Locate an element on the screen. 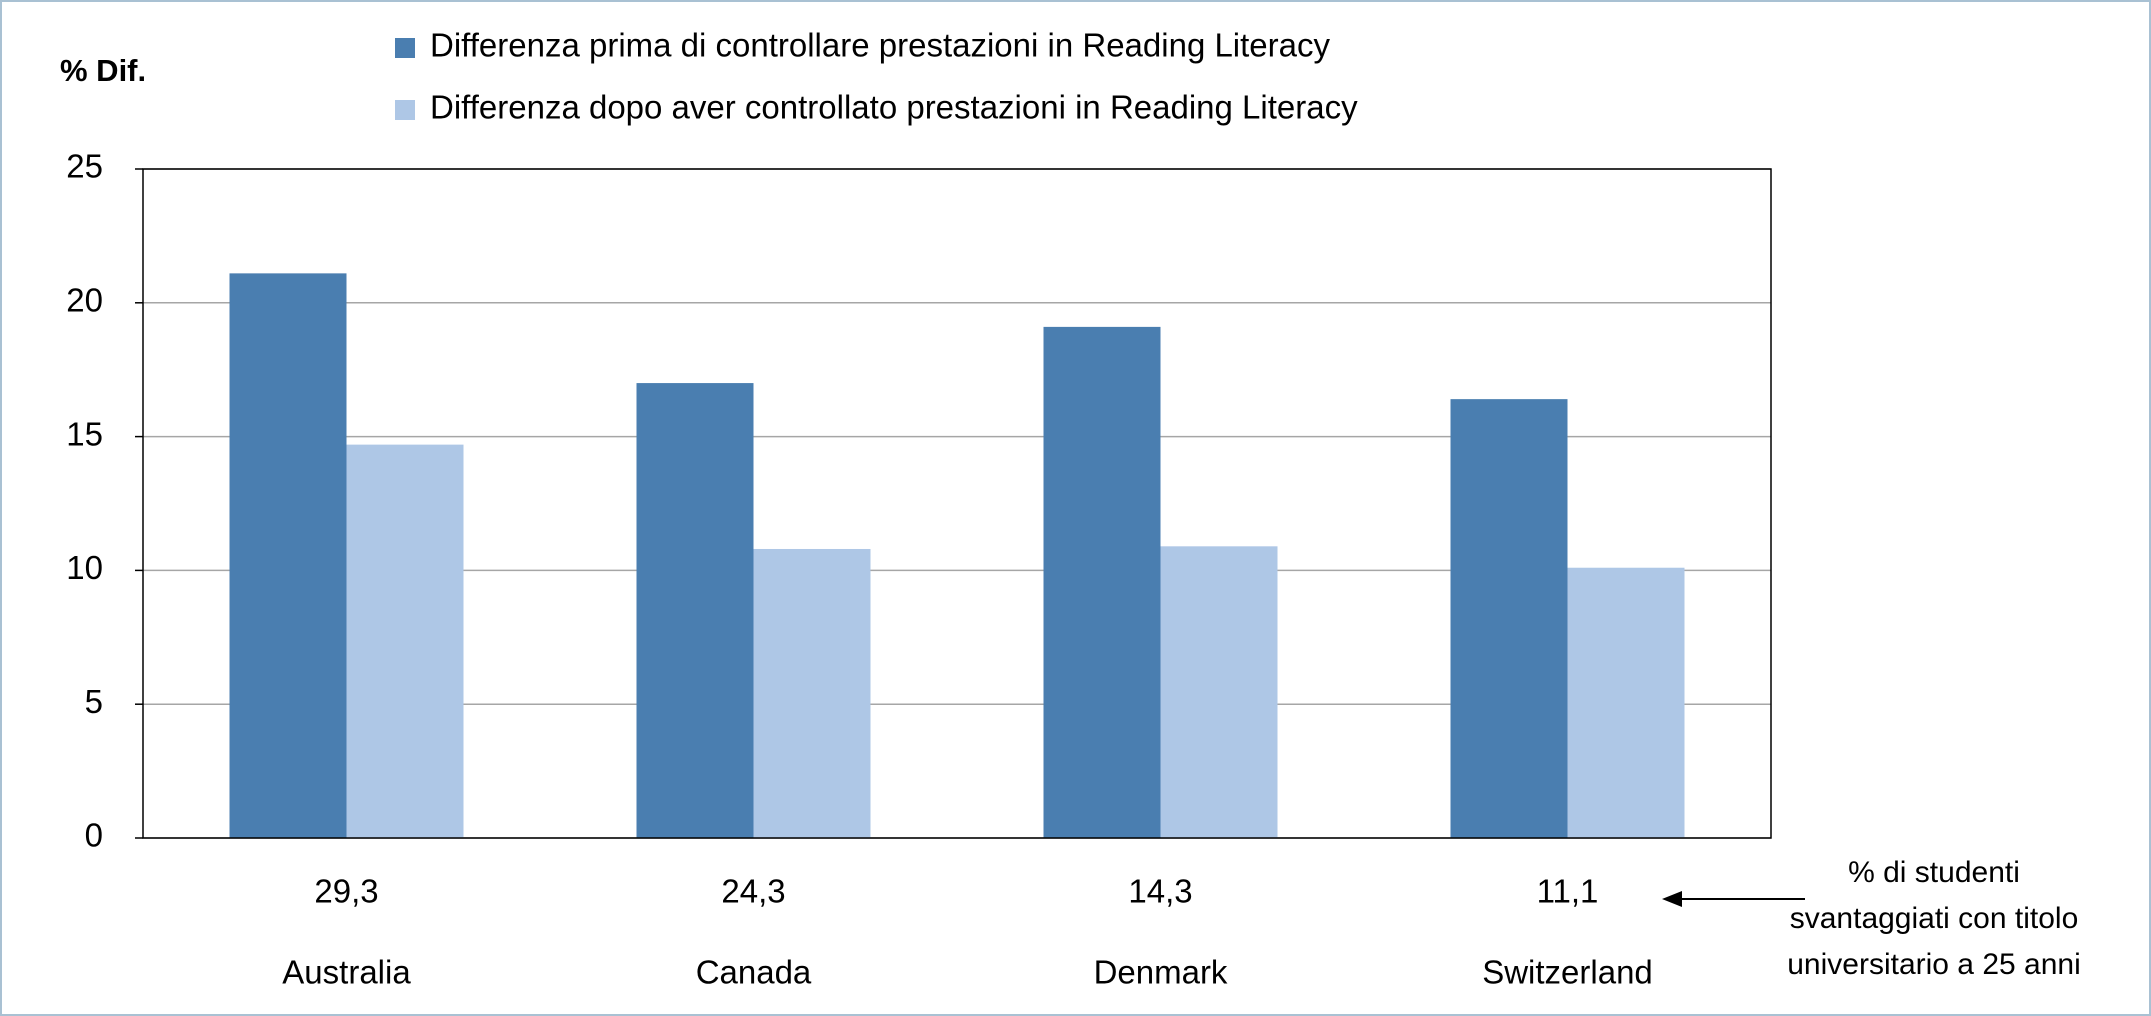 The image size is (2151, 1016). x-sublabel: 11,1 is located at coordinates (1568, 891).